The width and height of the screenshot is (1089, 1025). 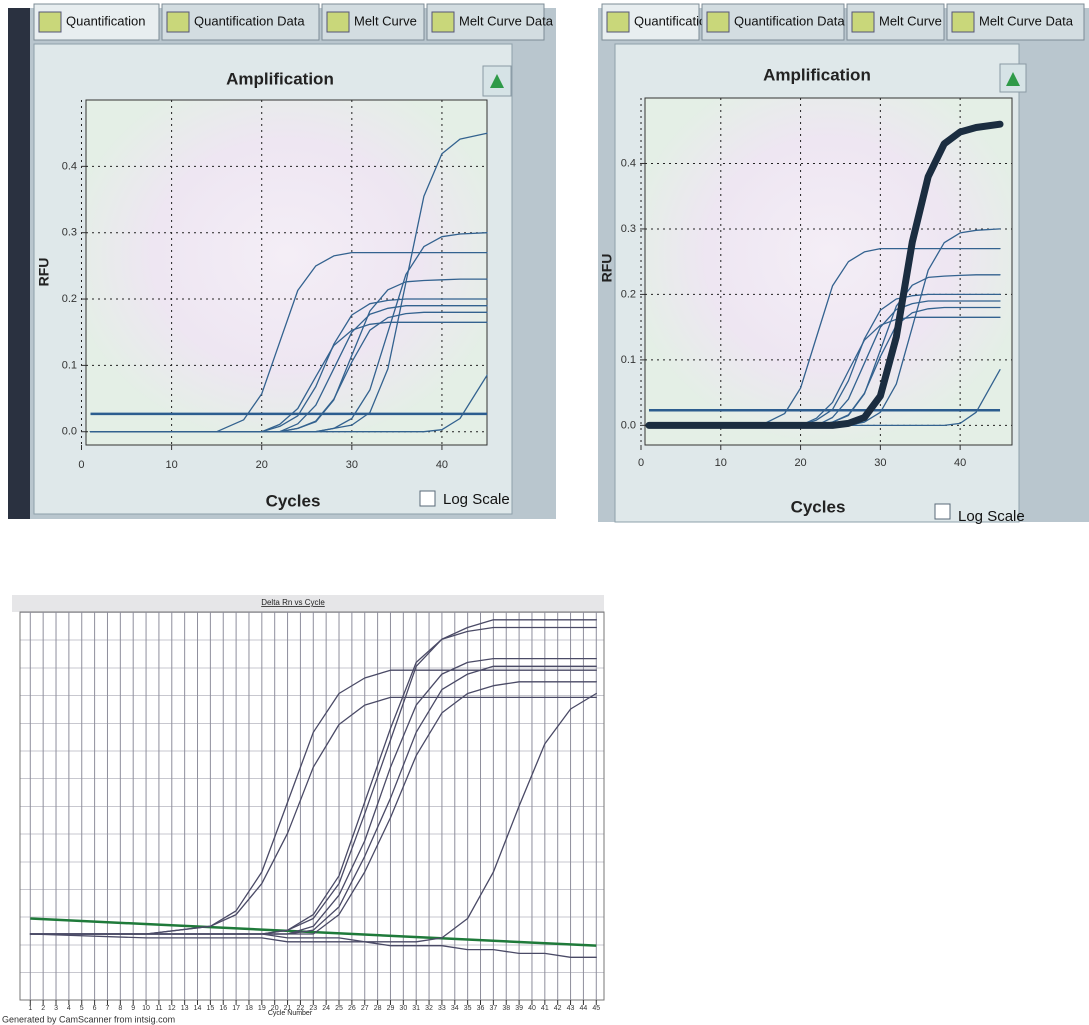 What do you see at coordinates (365, 1008) in the screenshot?
I see `x-tick-label: 27` at bounding box center [365, 1008].